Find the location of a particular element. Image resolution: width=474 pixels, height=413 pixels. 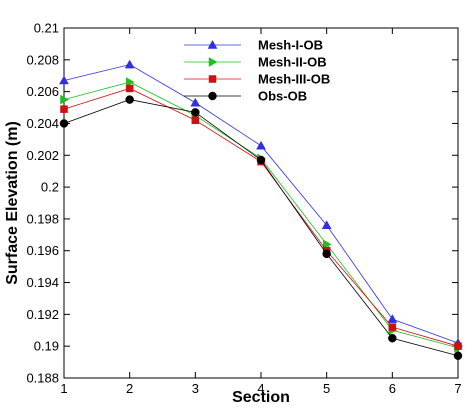

legend-item: Mesh-III-OB is located at coordinates (257, 79).